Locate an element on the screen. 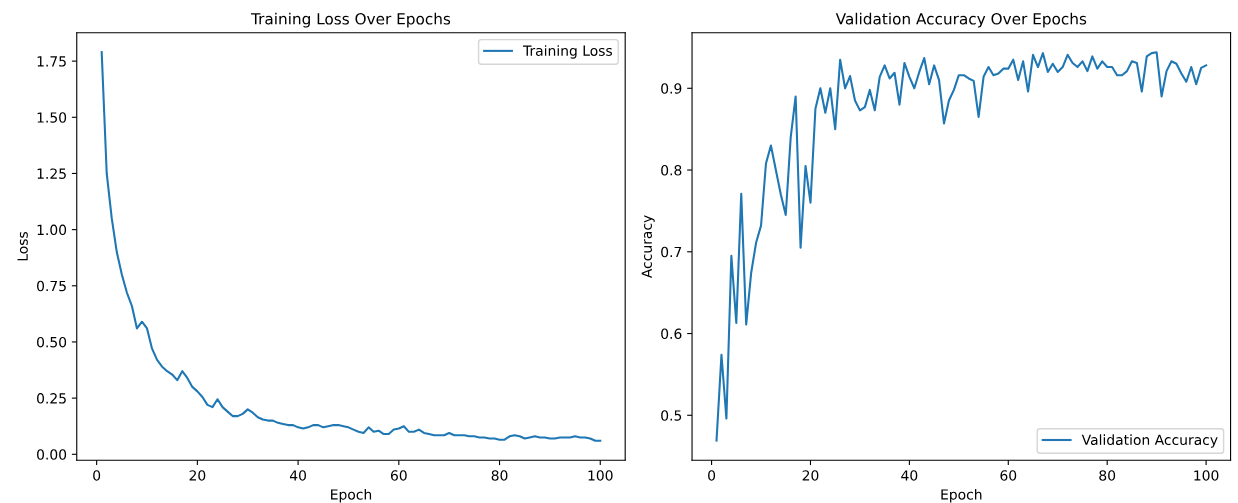 The height and width of the screenshot is (503, 1238). legend-label: Training Loss is located at coordinates (567, 52).